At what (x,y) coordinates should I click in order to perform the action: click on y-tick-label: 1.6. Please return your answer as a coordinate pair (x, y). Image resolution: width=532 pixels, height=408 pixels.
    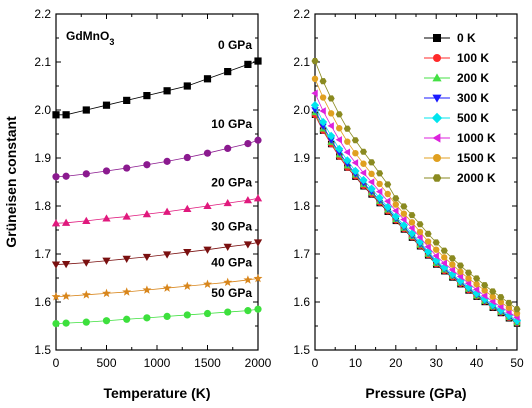
    Looking at the image, I should click on (42, 302).